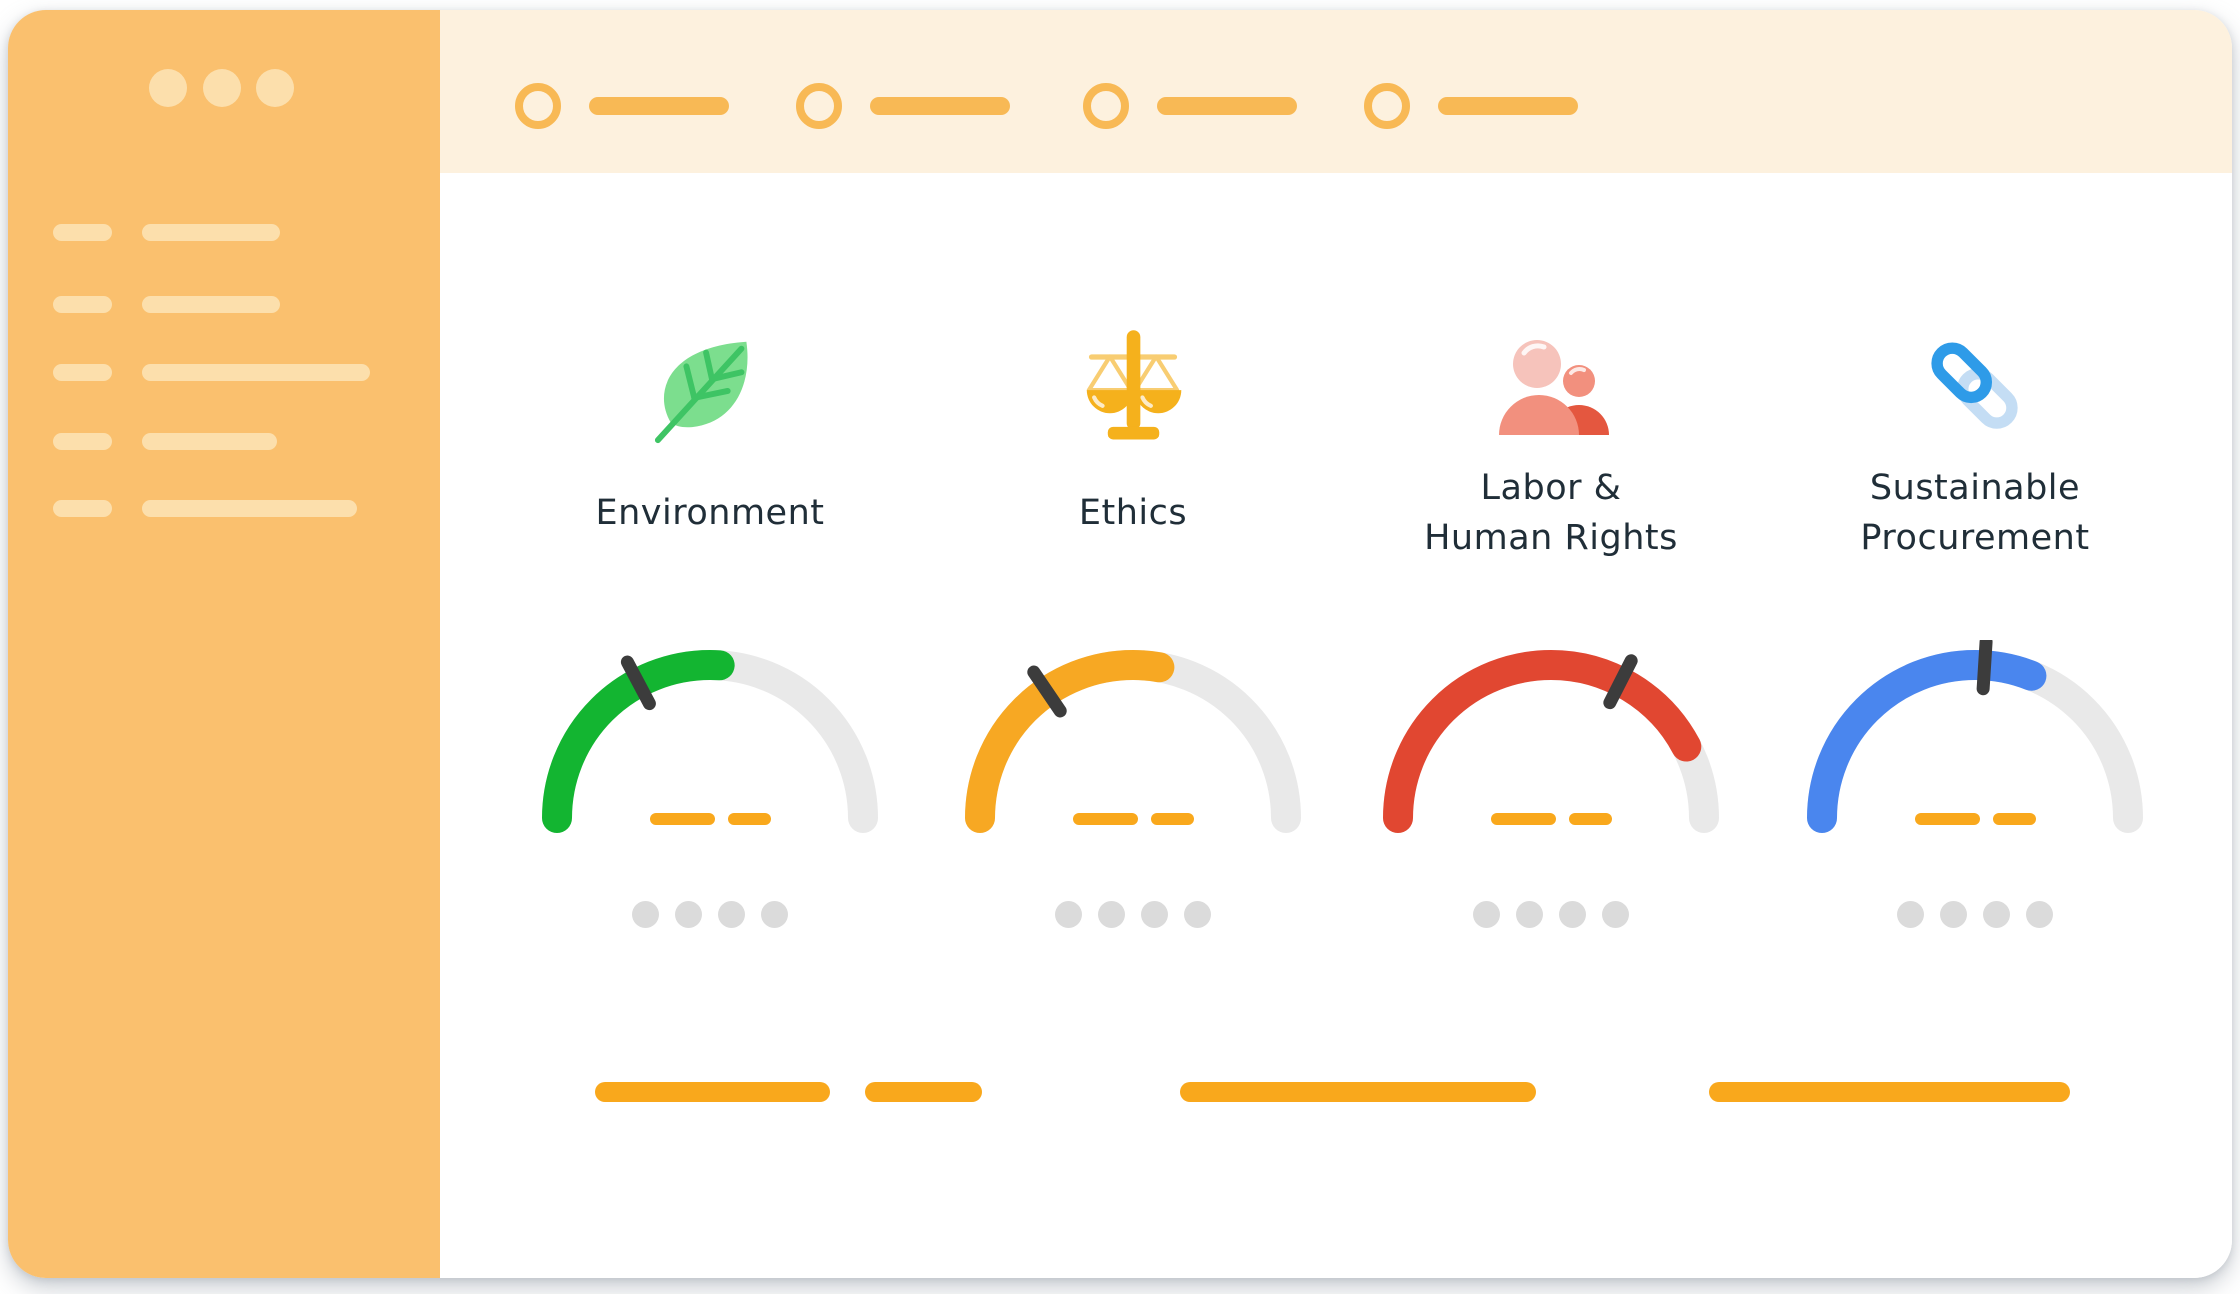  What do you see at coordinates (1975, 538) in the screenshot?
I see `category-label-line: Procurement` at bounding box center [1975, 538].